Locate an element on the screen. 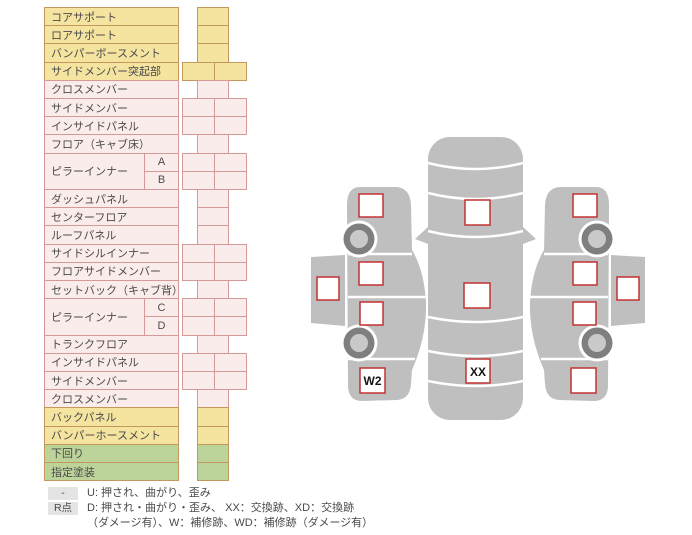 This screenshot has width=692, height=535. part-label: センターフロア is located at coordinates (111, 217).